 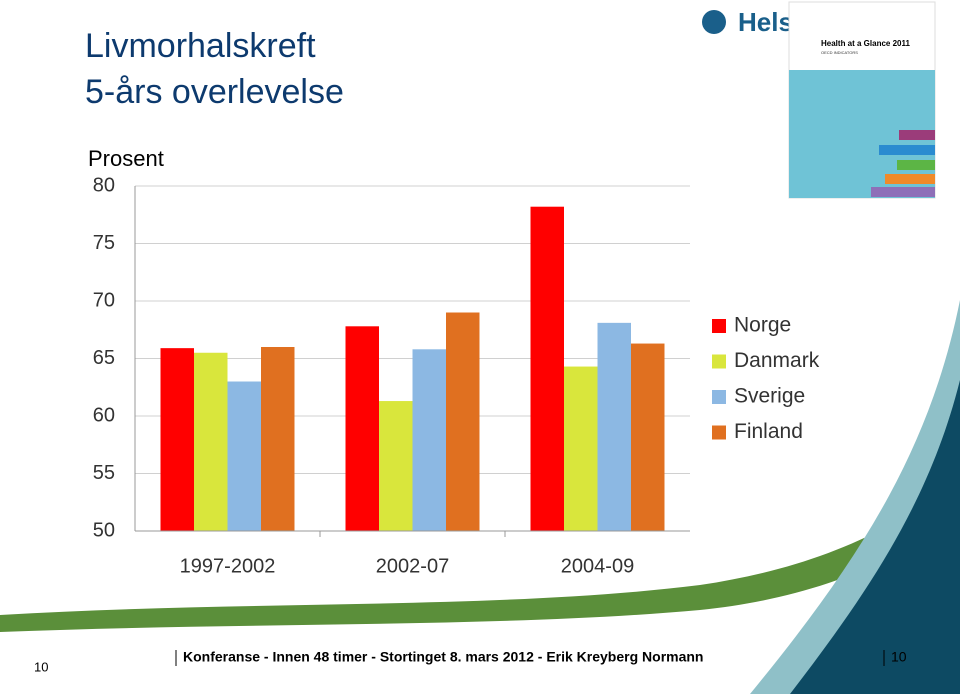 What do you see at coordinates (899, 657) in the screenshot?
I see `page-number: 10` at bounding box center [899, 657].